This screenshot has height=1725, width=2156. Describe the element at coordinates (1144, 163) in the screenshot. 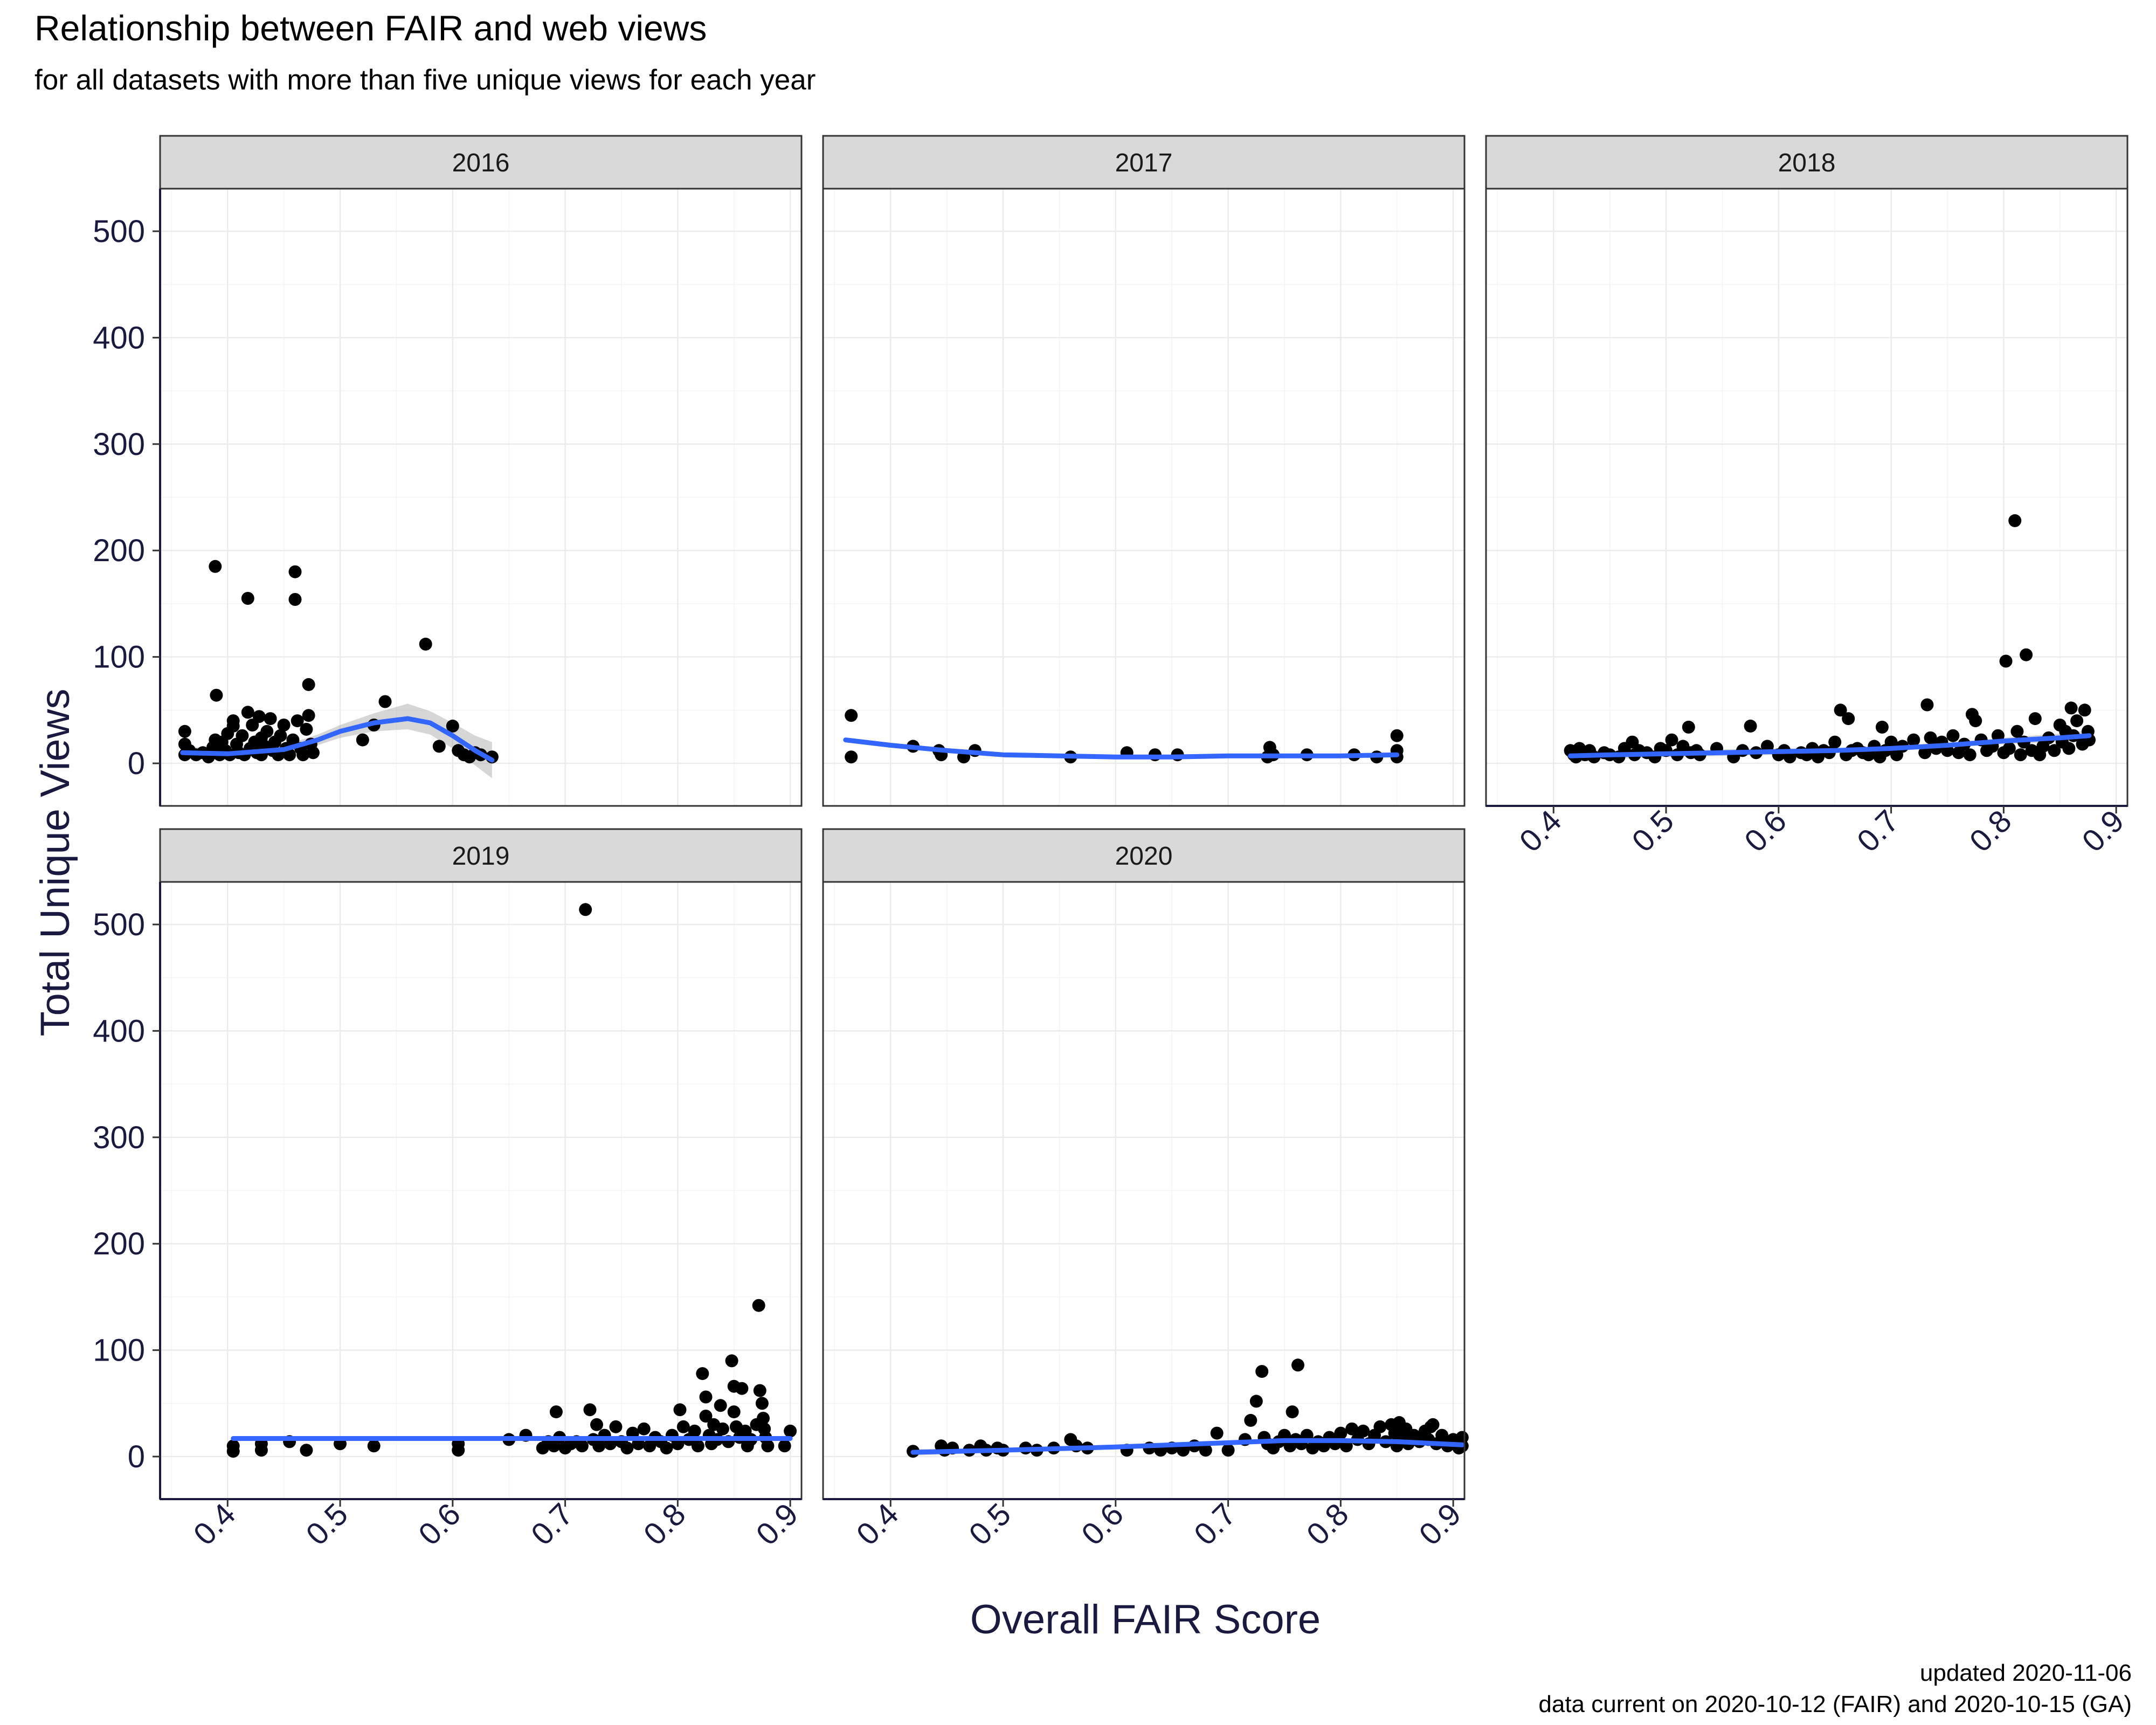

I see `facet-strip-label: 2017` at that location.